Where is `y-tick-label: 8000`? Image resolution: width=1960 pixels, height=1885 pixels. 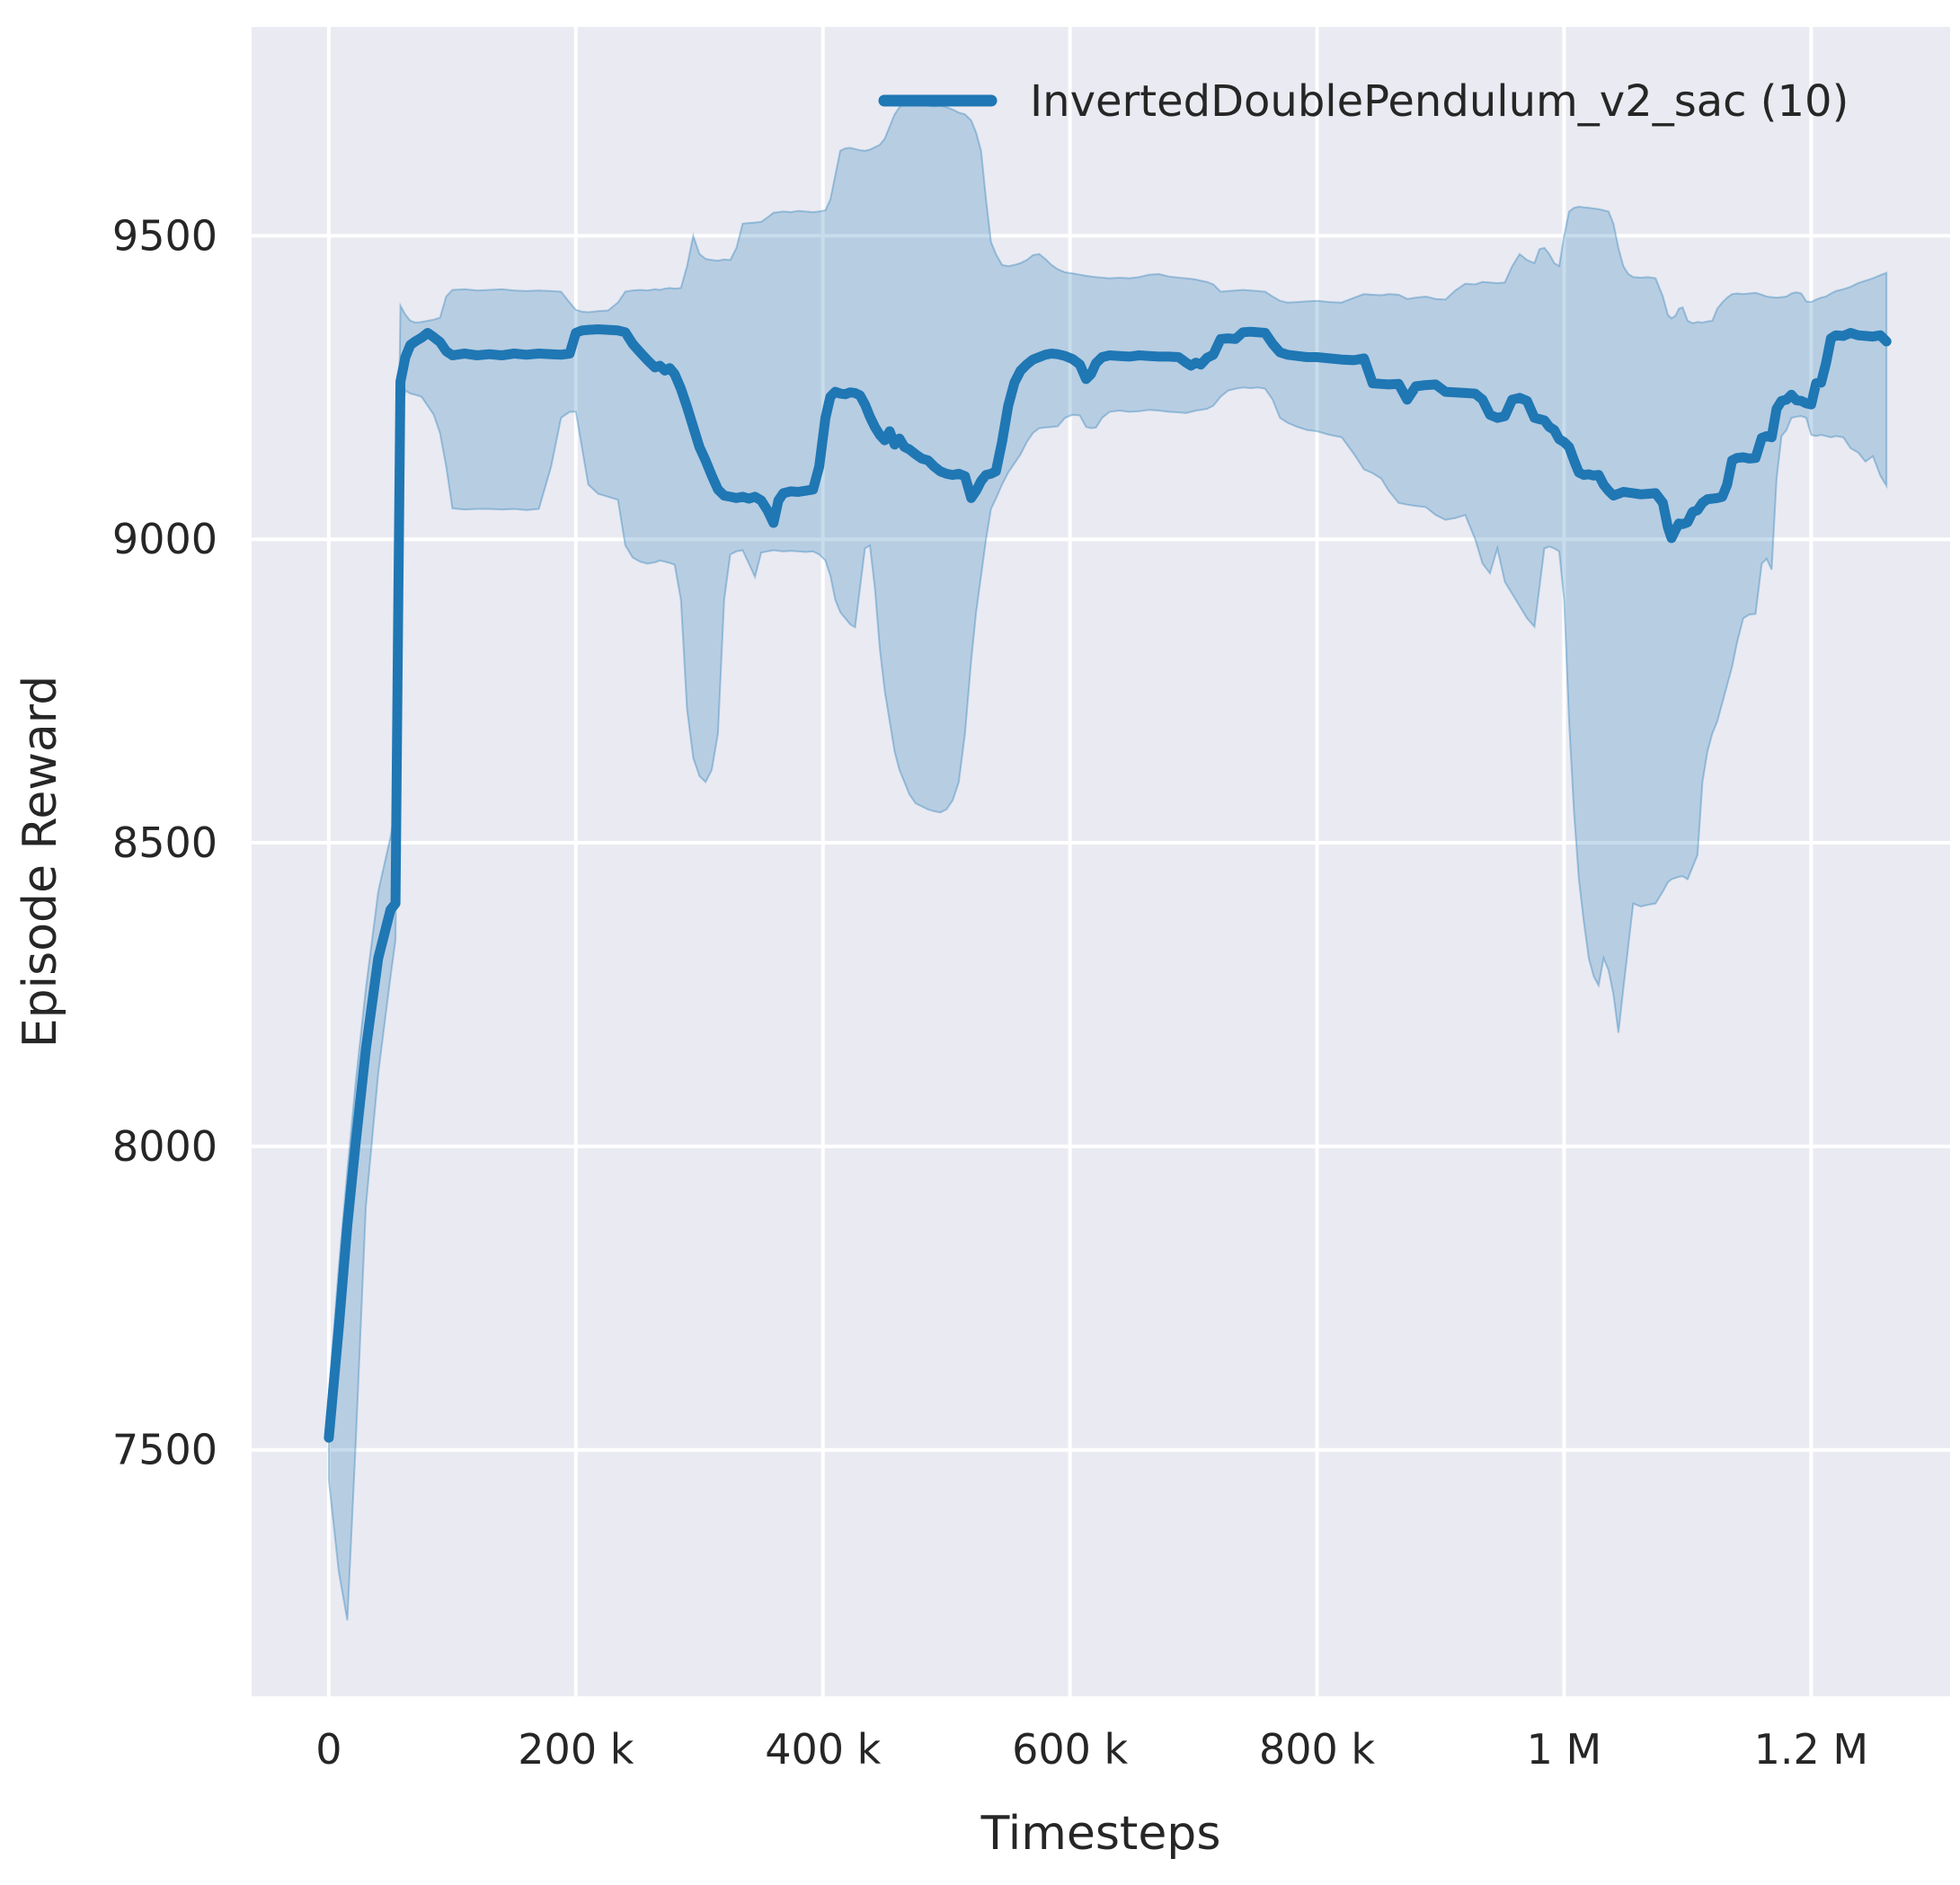
y-tick-label: 8000 is located at coordinates (164, 1146).